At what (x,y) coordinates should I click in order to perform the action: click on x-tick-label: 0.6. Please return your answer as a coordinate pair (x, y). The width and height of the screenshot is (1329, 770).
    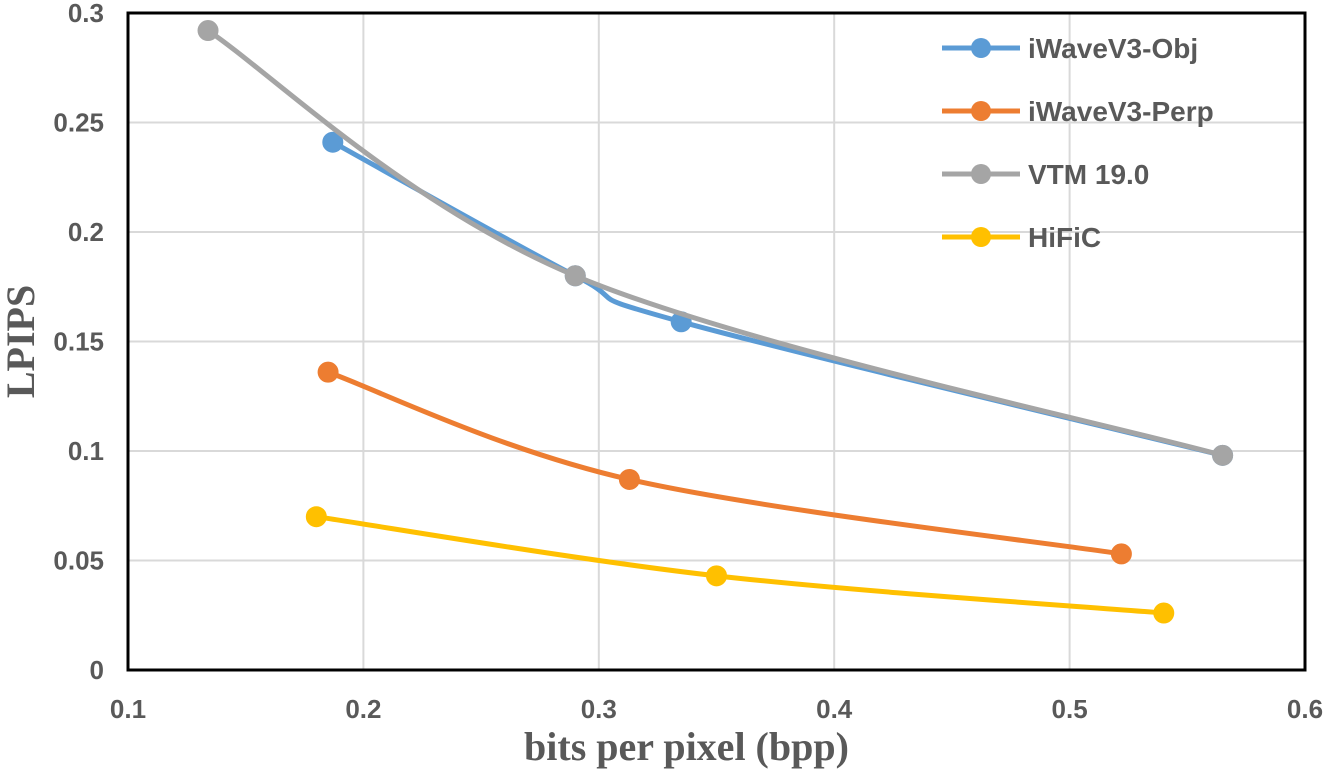
    Looking at the image, I should click on (1305, 709).